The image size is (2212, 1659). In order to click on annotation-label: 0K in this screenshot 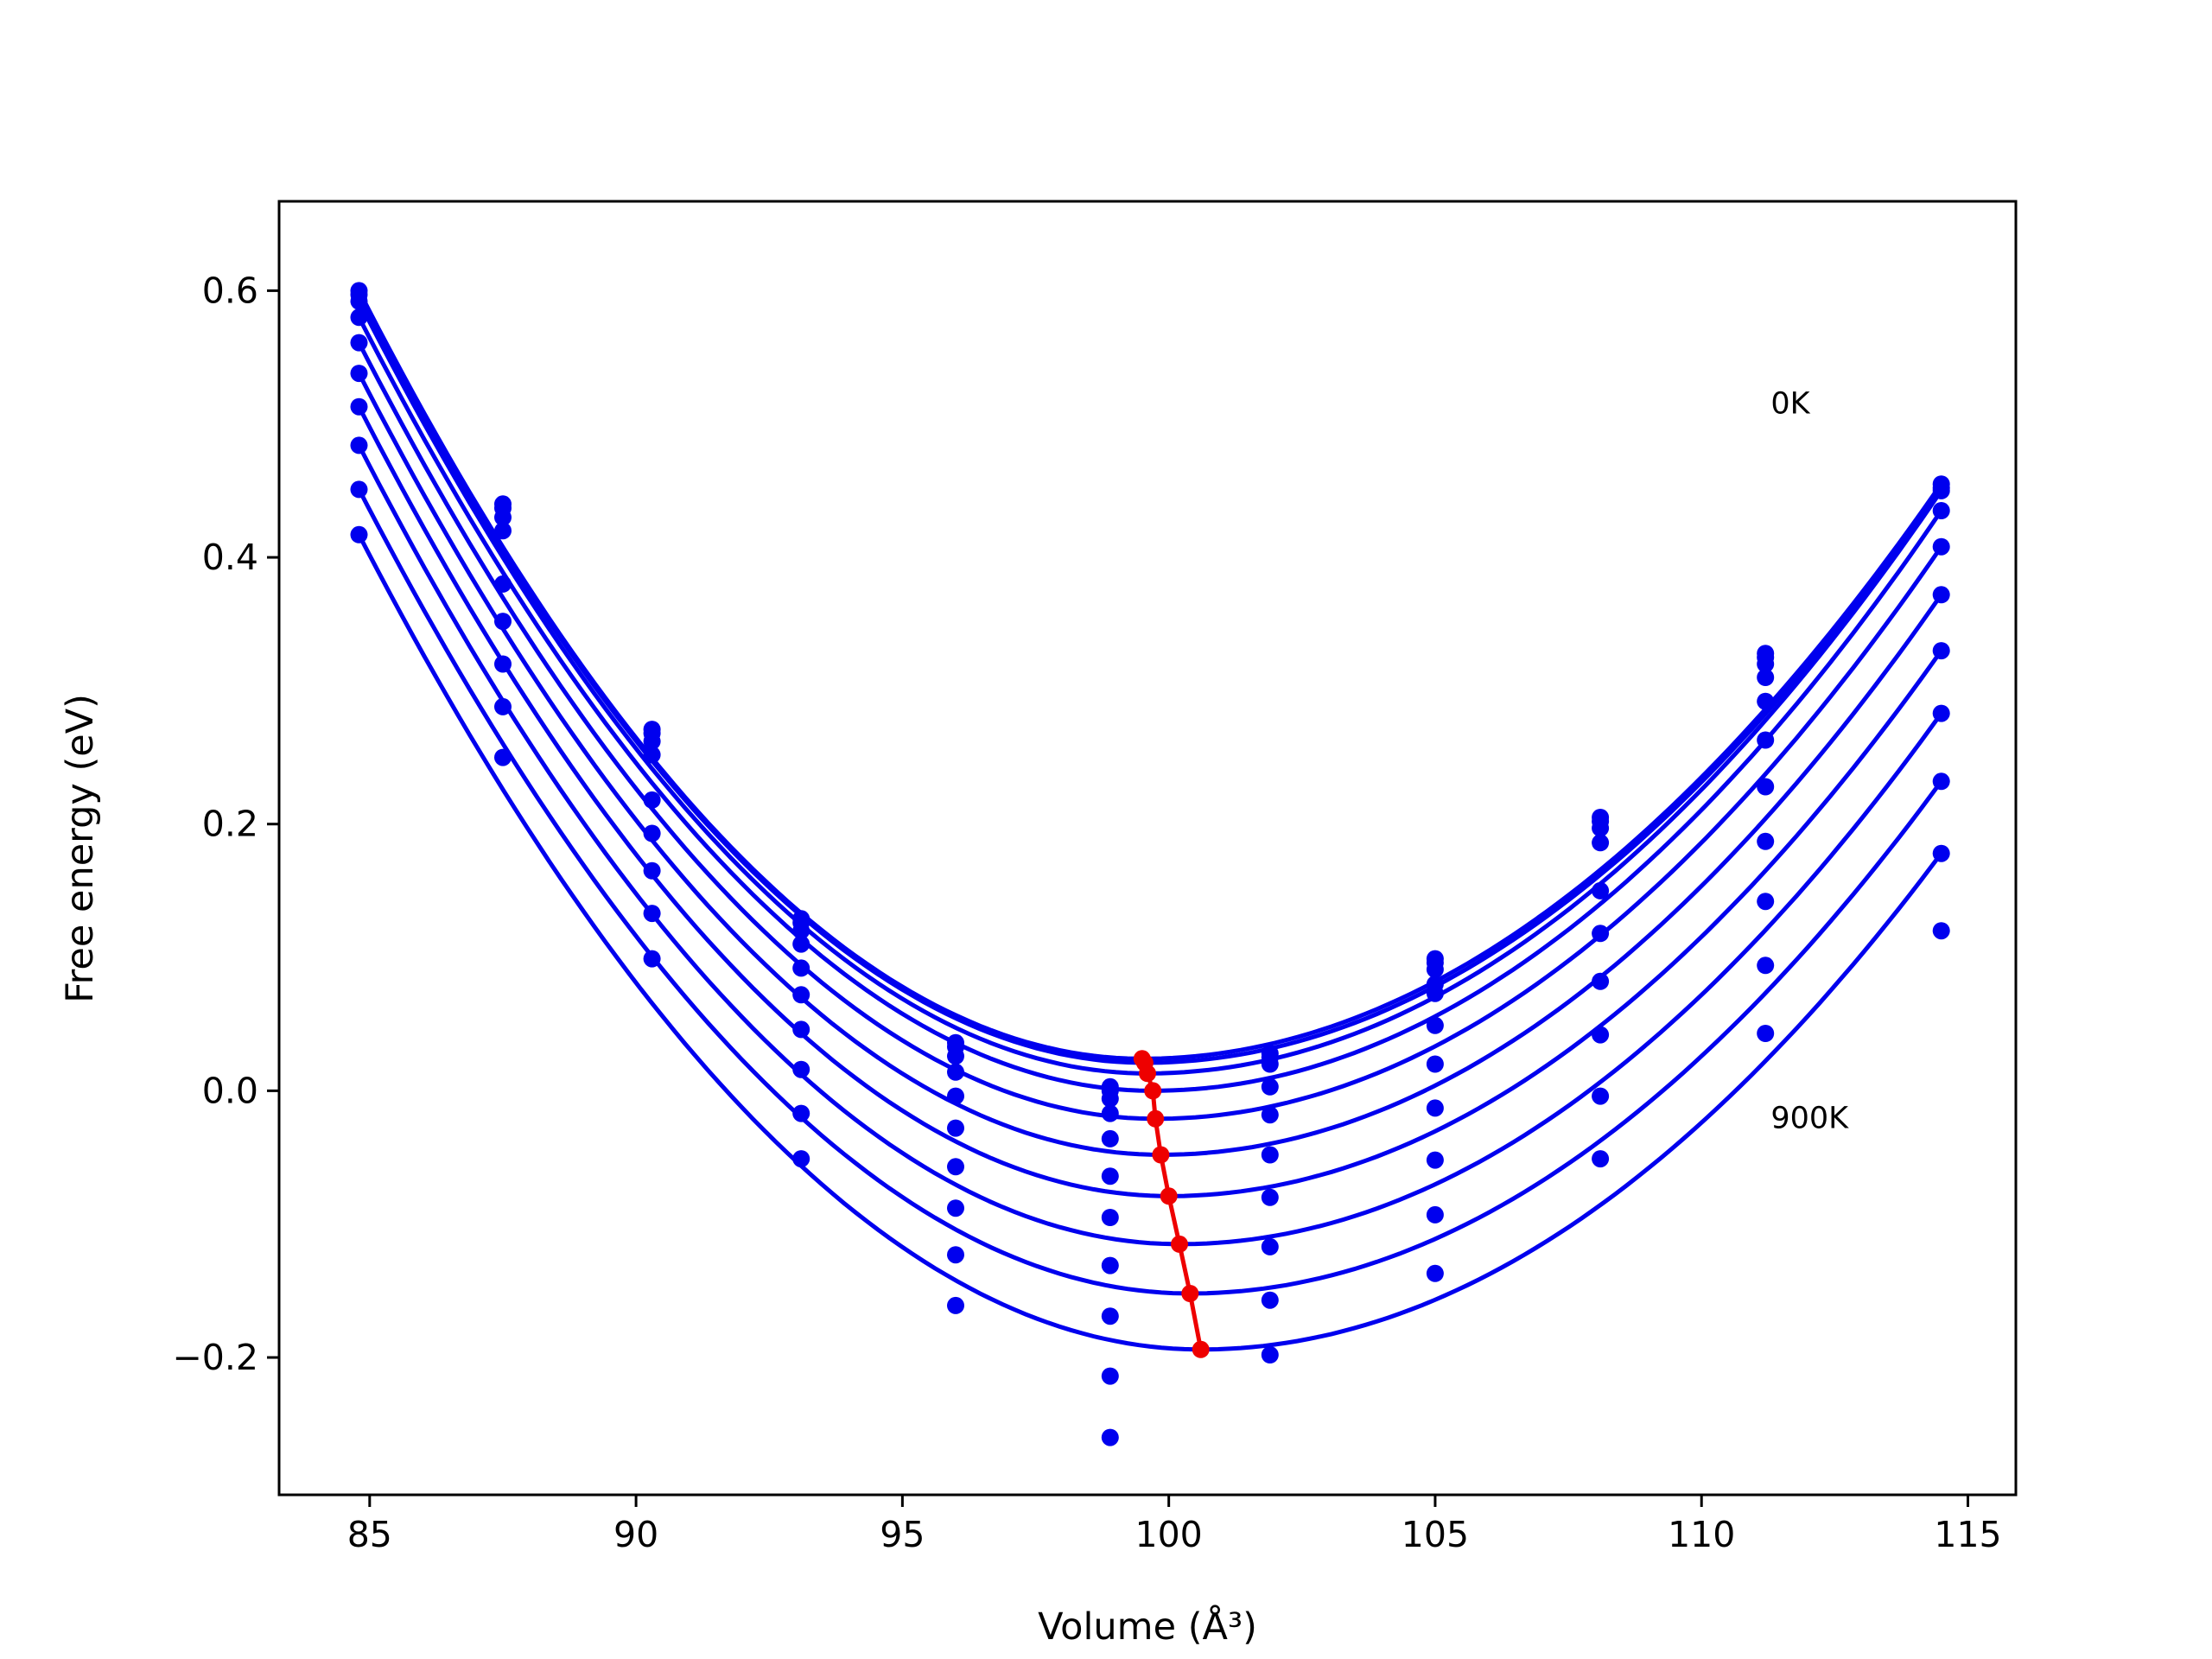, I will do `click(1790, 403)`.